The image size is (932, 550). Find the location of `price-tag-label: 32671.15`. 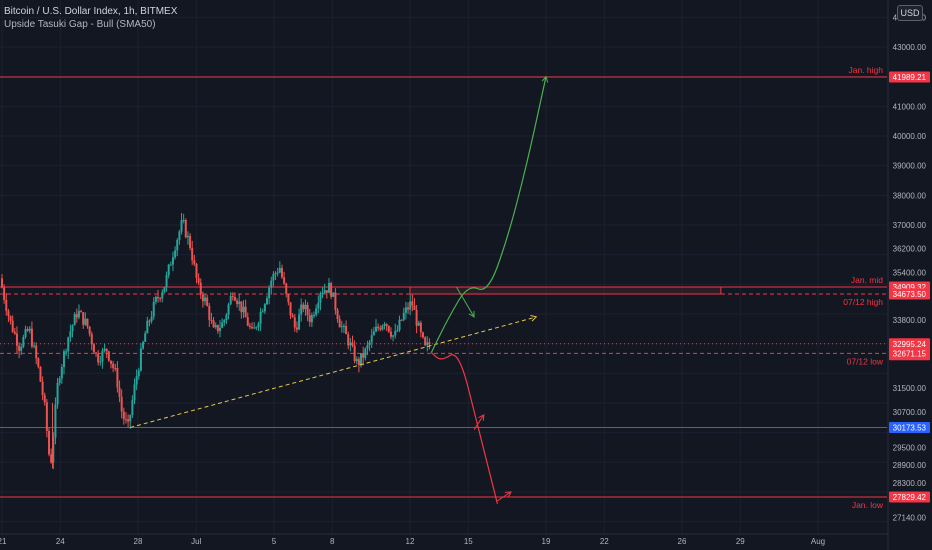

price-tag-label: 32671.15 is located at coordinates (910, 353).